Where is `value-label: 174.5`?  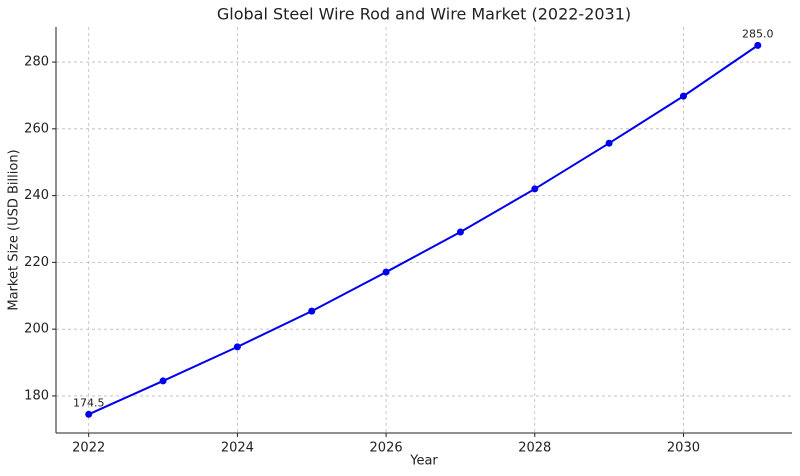
value-label: 174.5 is located at coordinates (89, 402).